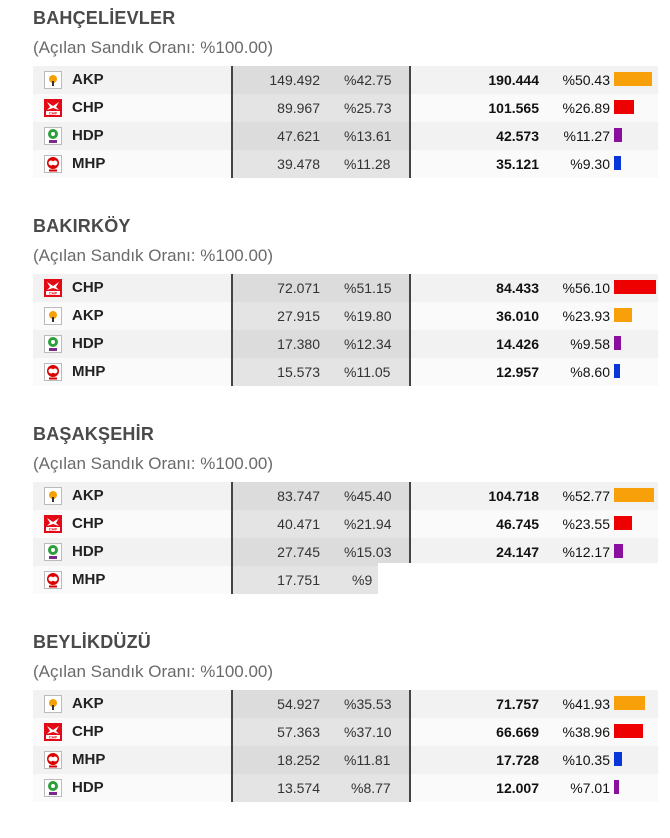 The width and height of the screenshot is (670, 838). I want to click on current-result-cell: 36.010 %23.93, so click(534, 316).